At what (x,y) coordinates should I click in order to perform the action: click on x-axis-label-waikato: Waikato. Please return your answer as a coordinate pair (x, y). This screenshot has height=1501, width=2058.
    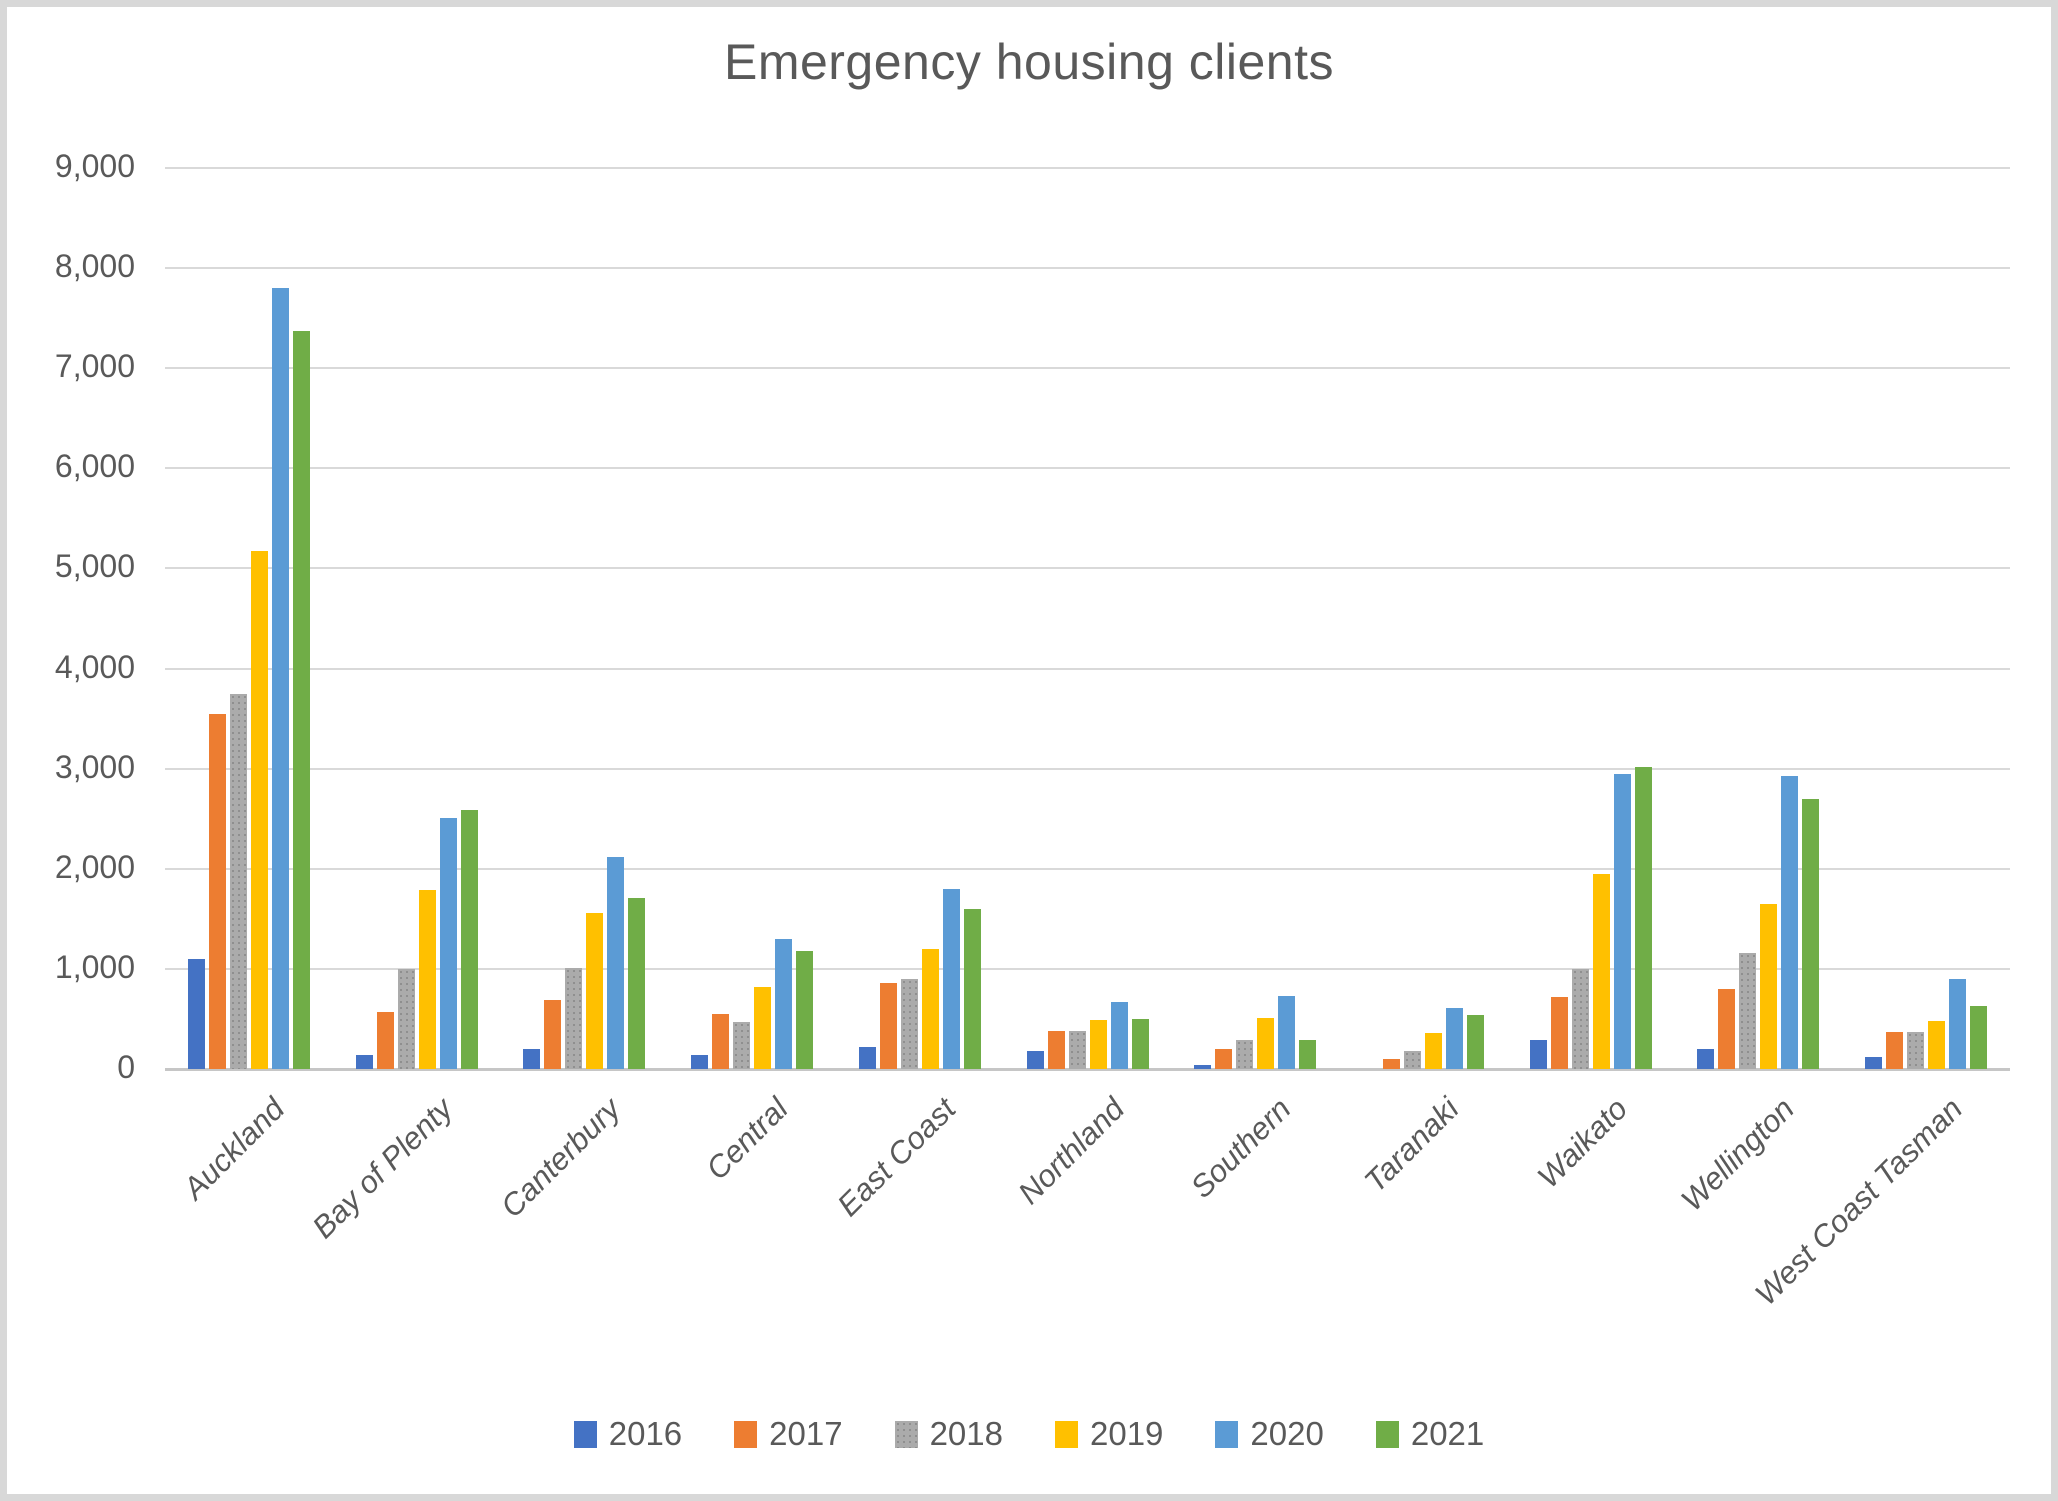
    Looking at the image, I should click on (1582, 1143).